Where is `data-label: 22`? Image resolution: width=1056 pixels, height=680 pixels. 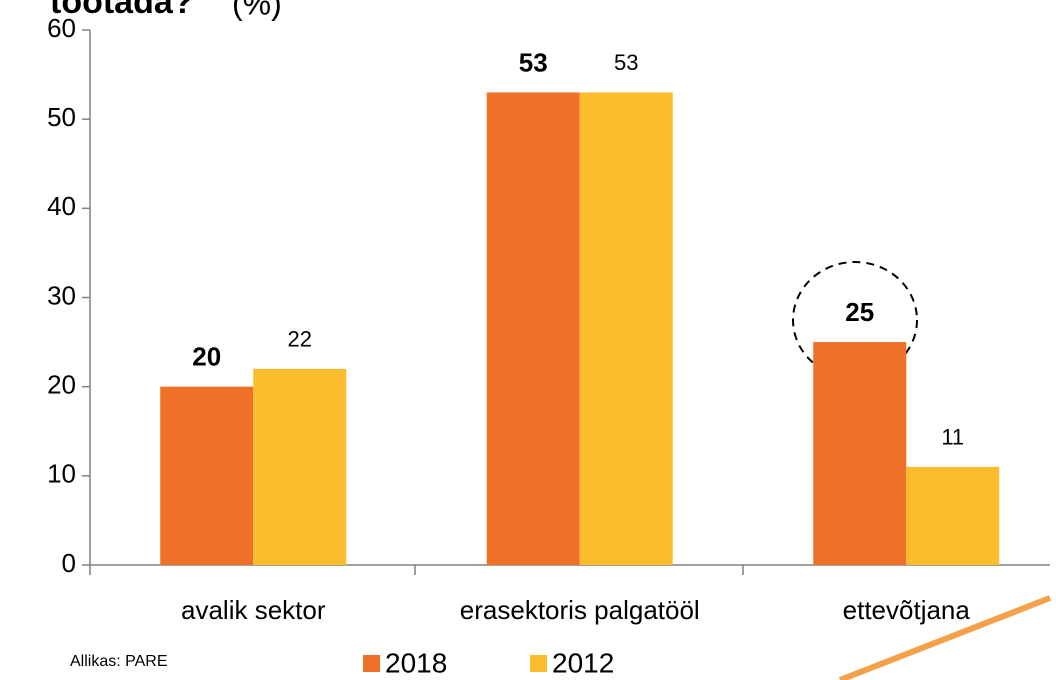
data-label: 22 is located at coordinates (300, 339).